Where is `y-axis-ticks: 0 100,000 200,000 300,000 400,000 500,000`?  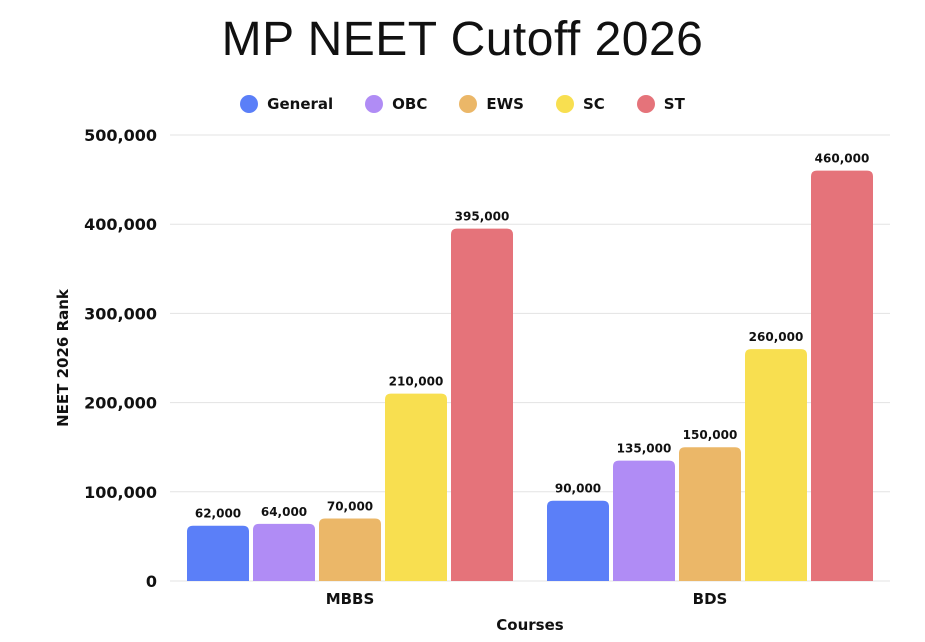 y-axis-ticks: 0 100,000 200,000 300,000 400,000 500,000 is located at coordinates (120, 358).